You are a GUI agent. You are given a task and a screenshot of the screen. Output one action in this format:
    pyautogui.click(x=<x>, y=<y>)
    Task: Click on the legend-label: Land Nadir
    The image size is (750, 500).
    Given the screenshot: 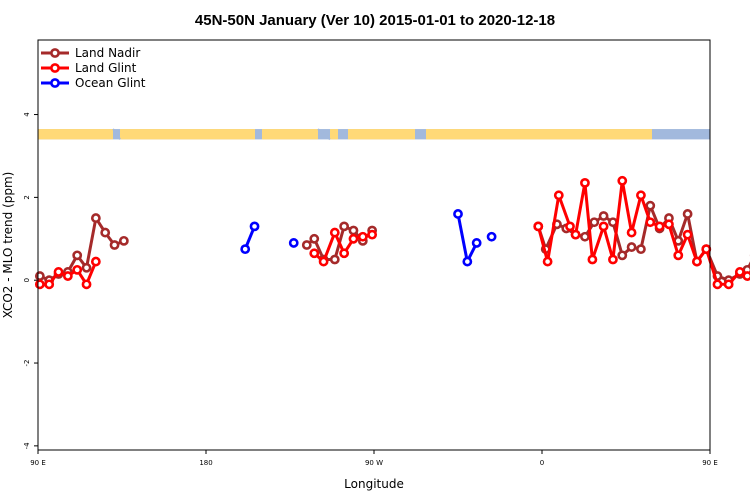 What is the action you would take?
    pyautogui.click(x=107, y=53)
    